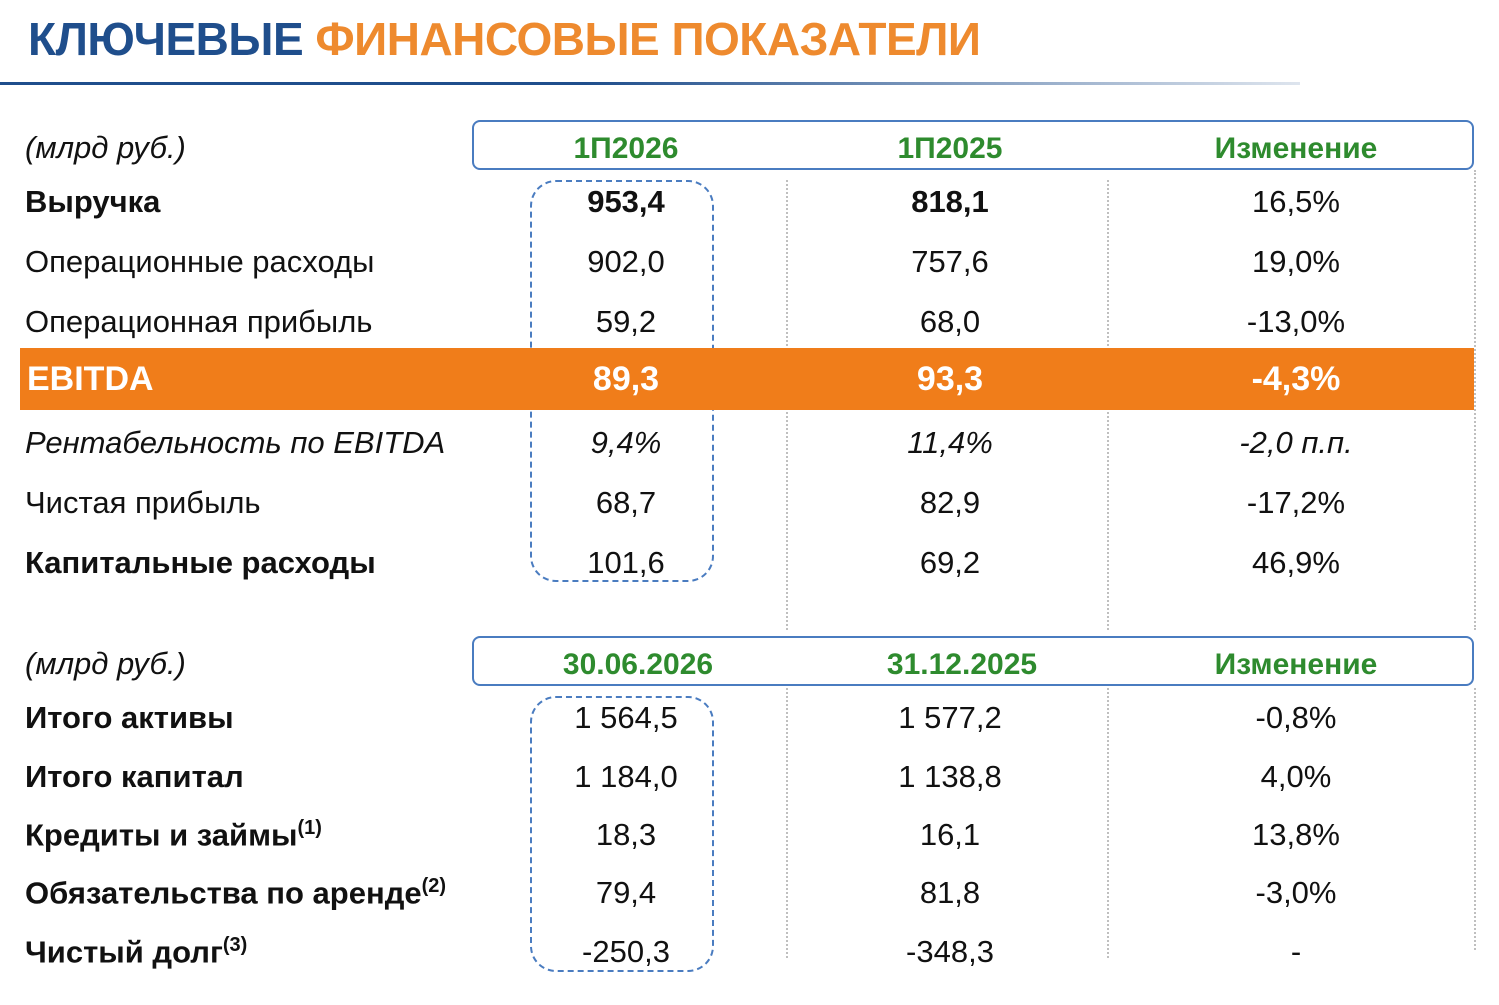 This screenshot has height=1005, width=1499. Describe the element at coordinates (626, 379) in the screenshot. I see `row-value: 89,3` at that location.